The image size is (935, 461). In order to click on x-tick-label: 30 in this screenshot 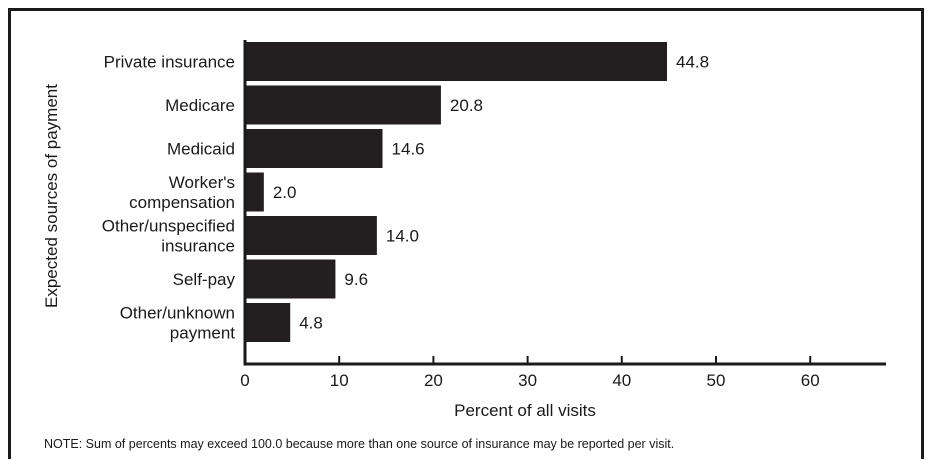, I will do `click(527, 380)`.